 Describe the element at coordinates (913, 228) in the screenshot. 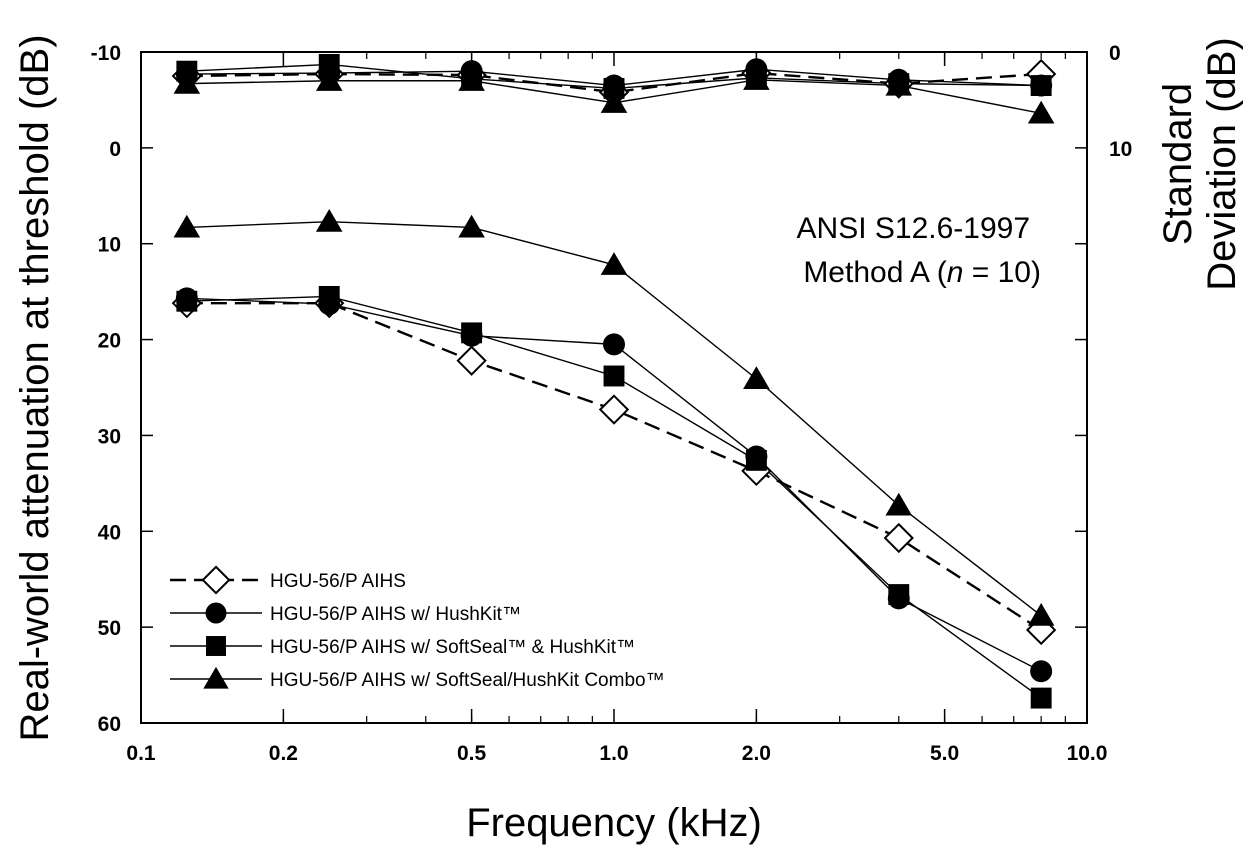

I see `annotation-standard: ANSI S12.6-1997` at that location.